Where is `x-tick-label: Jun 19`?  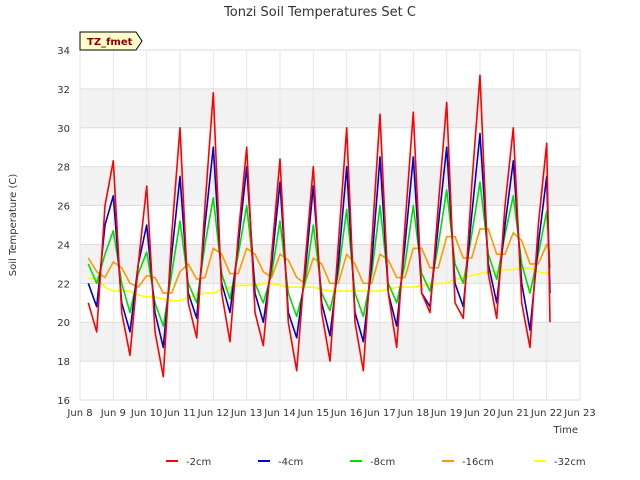 x-tick-label: Jun 19 is located at coordinates (446, 413).